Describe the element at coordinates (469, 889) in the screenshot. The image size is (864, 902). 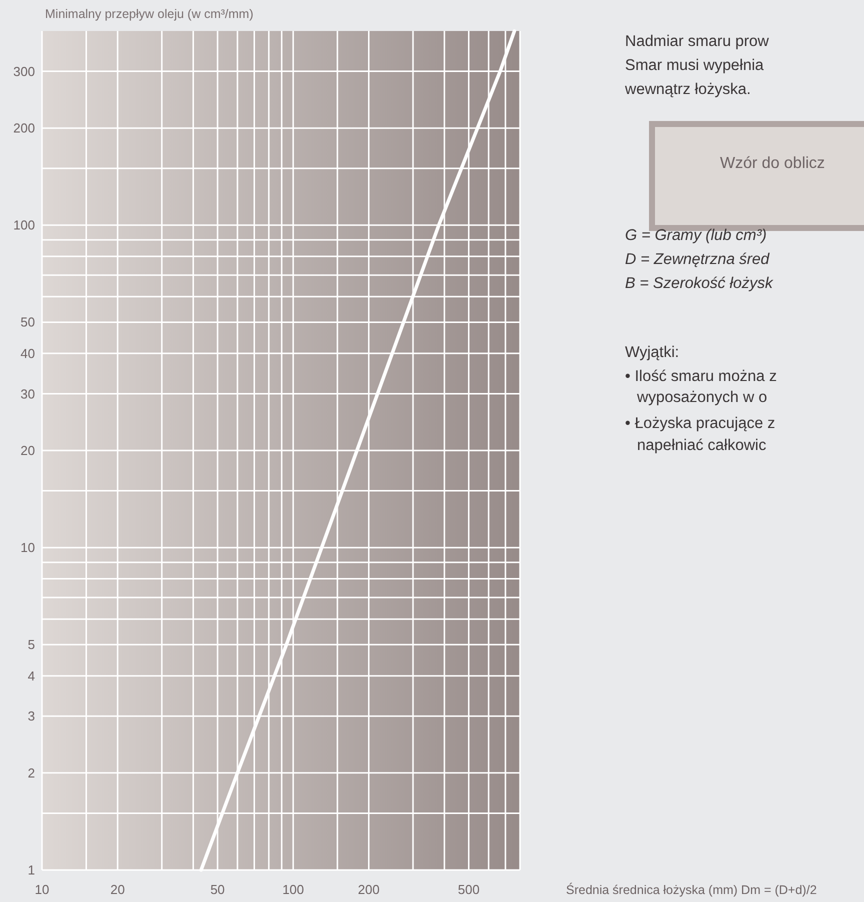
I see `x-tick-label: 500` at that location.